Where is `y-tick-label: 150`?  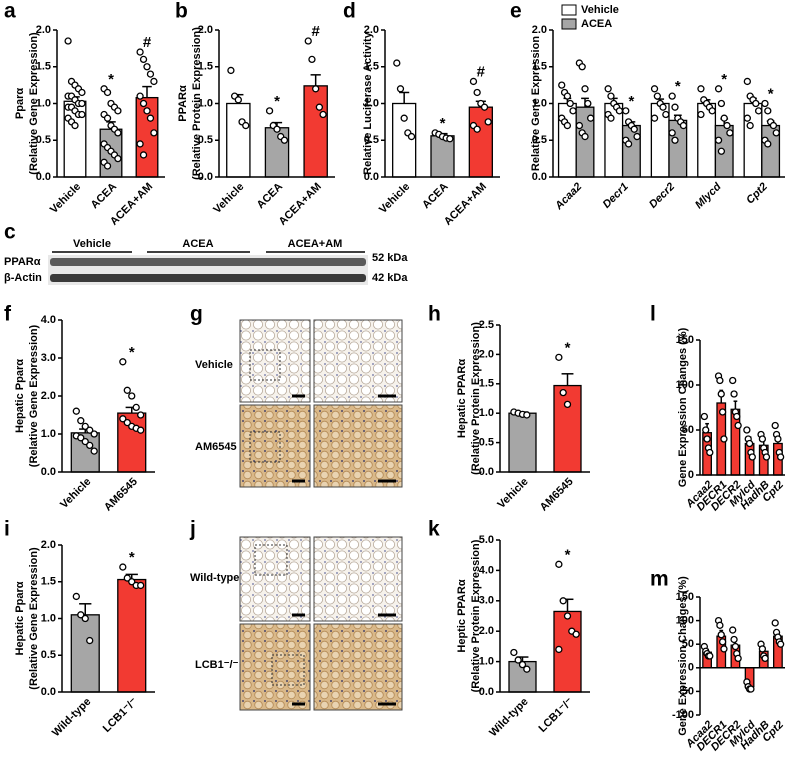
y-tick-label: 150 is located at coordinates (685, 597).